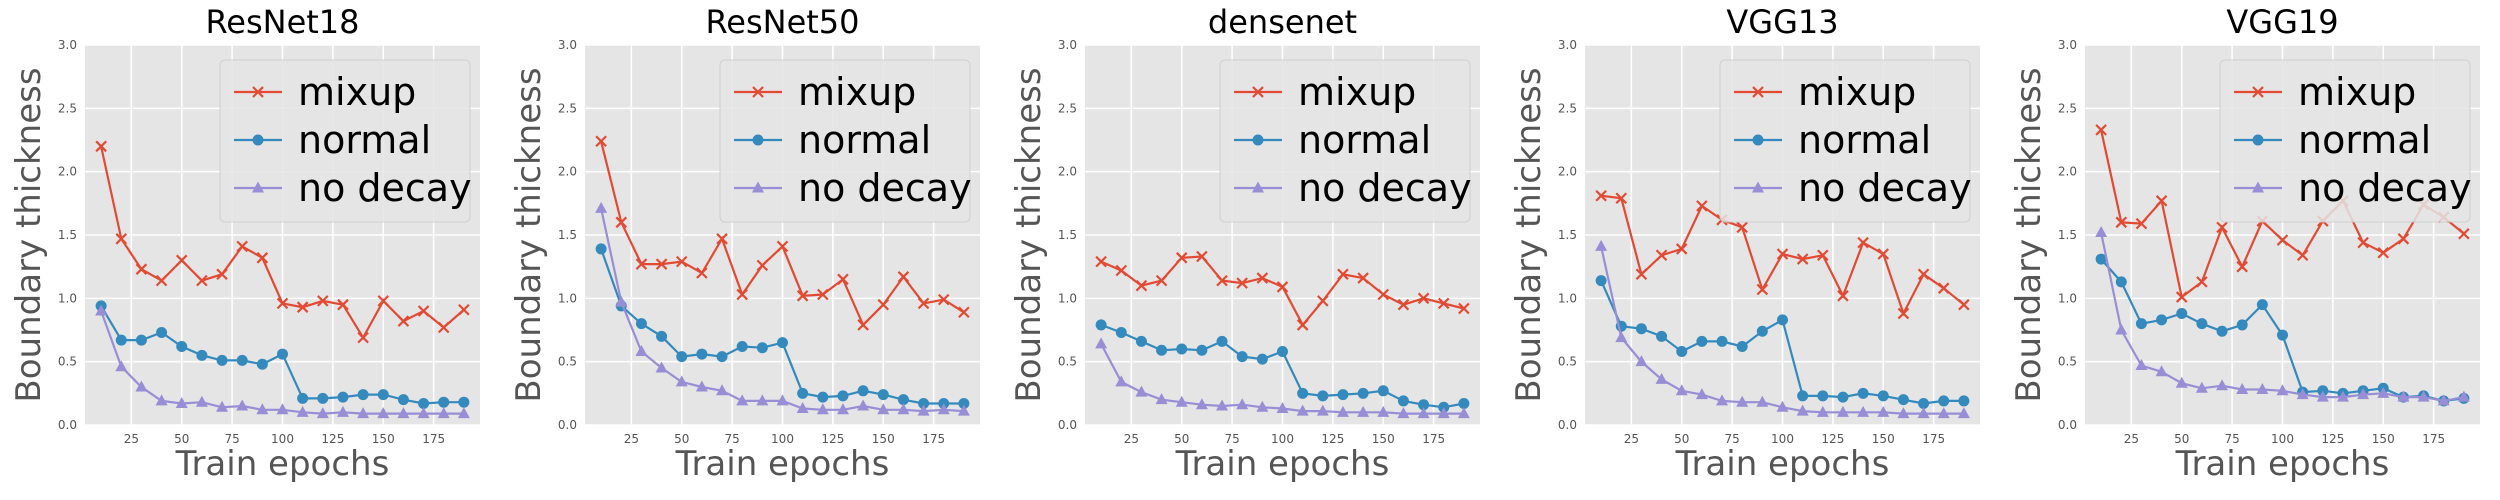 The height and width of the screenshot is (500, 2500). I want to click on y-tick-label: 0.0, so click(67, 425).